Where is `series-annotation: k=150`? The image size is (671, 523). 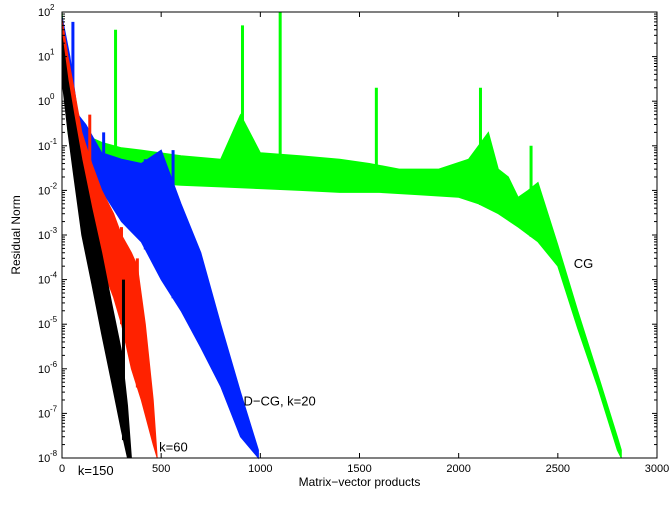
series-annotation: k=150 is located at coordinates (96, 470).